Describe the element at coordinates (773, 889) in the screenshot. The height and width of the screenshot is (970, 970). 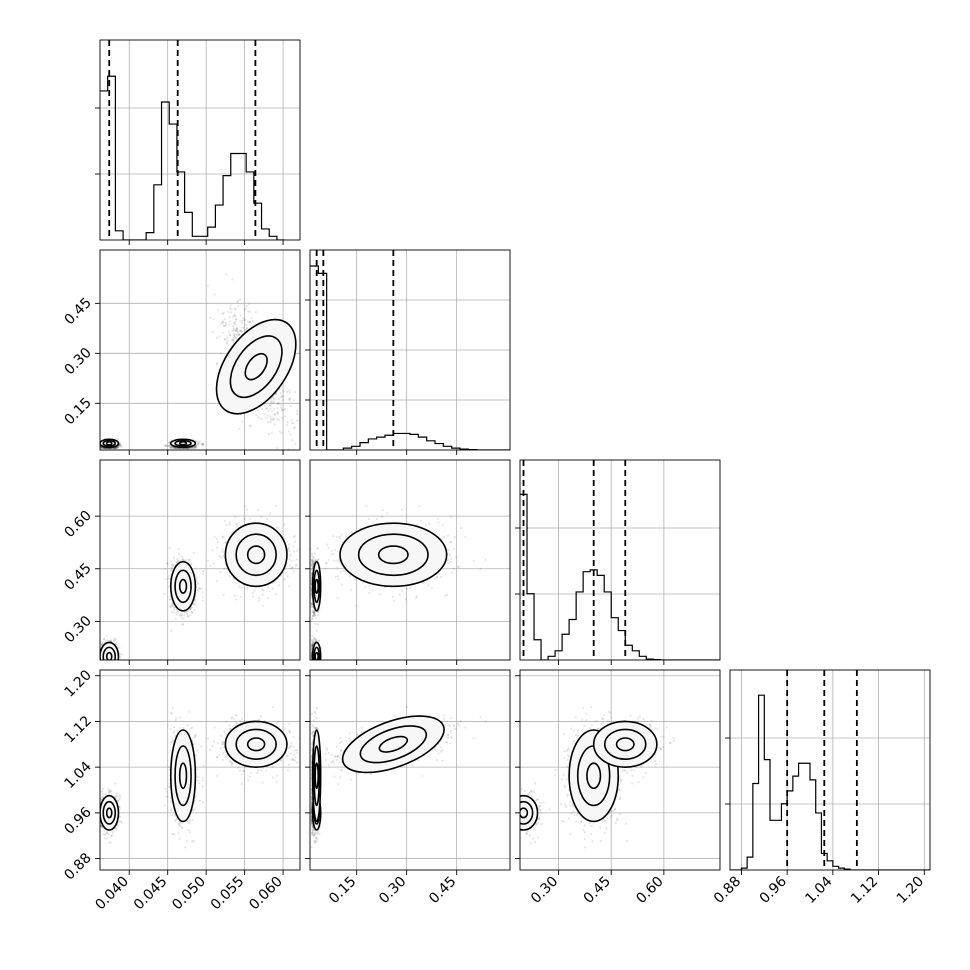
I see `xtick-label-p3-1: 0.96` at that location.